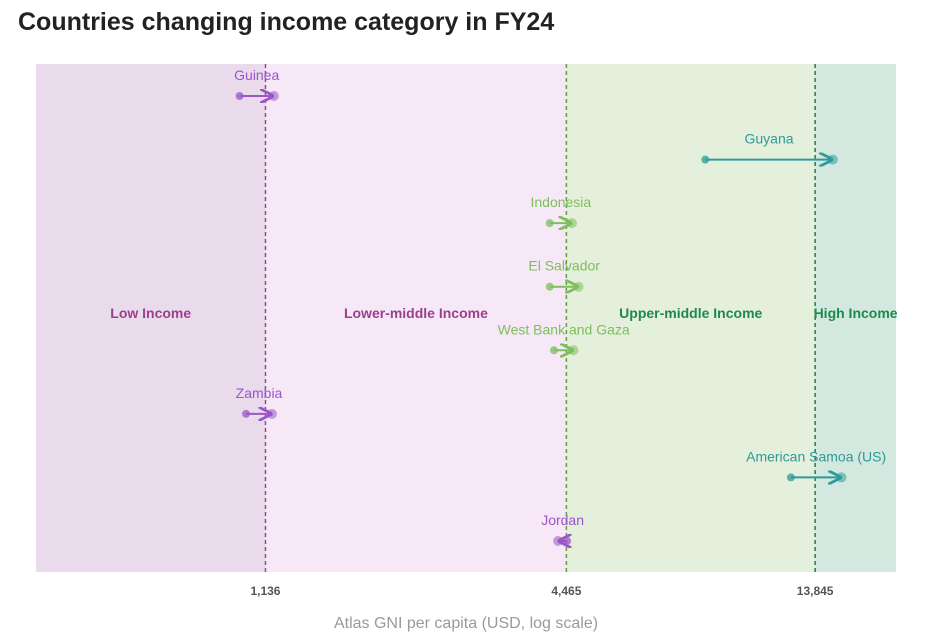 Image resolution: width=928 pixels, height=643 pixels. I want to click on country-guyana: Guyana, so click(769, 148).